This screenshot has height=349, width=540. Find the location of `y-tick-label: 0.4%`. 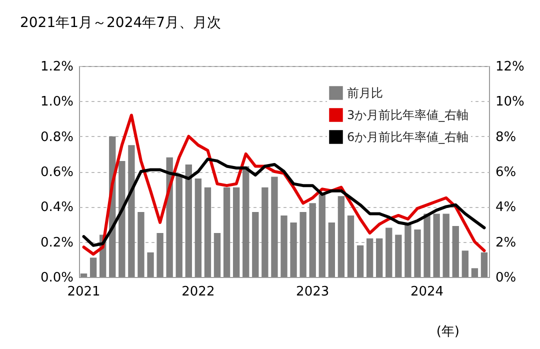

y-tick-label: 0.4% is located at coordinates (57, 208).